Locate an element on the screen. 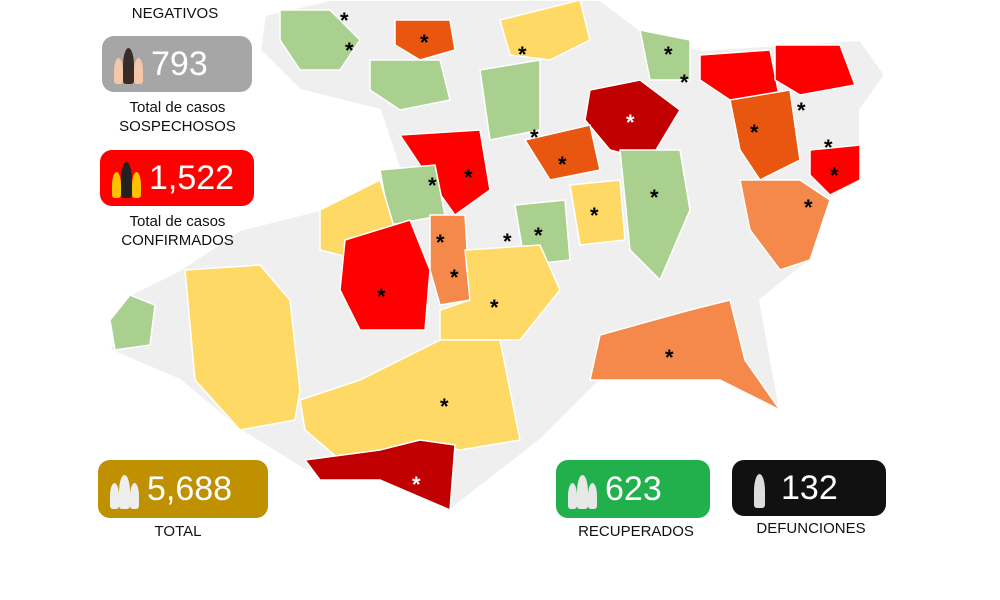 The width and height of the screenshot is (1000, 600). sospechosos-value: 793 is located at coordinates (179, 63).